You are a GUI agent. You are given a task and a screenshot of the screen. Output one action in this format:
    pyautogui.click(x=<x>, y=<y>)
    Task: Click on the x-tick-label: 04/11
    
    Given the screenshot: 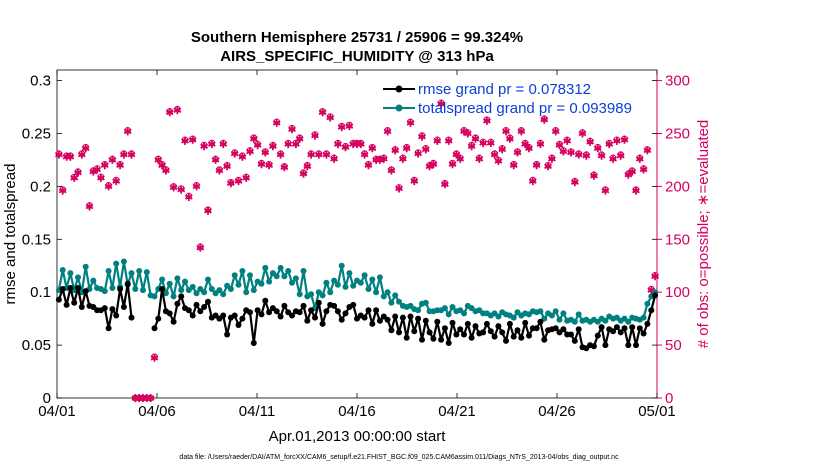 What is the action you would take?
    pyautogui.click(x=257, y=411)
    